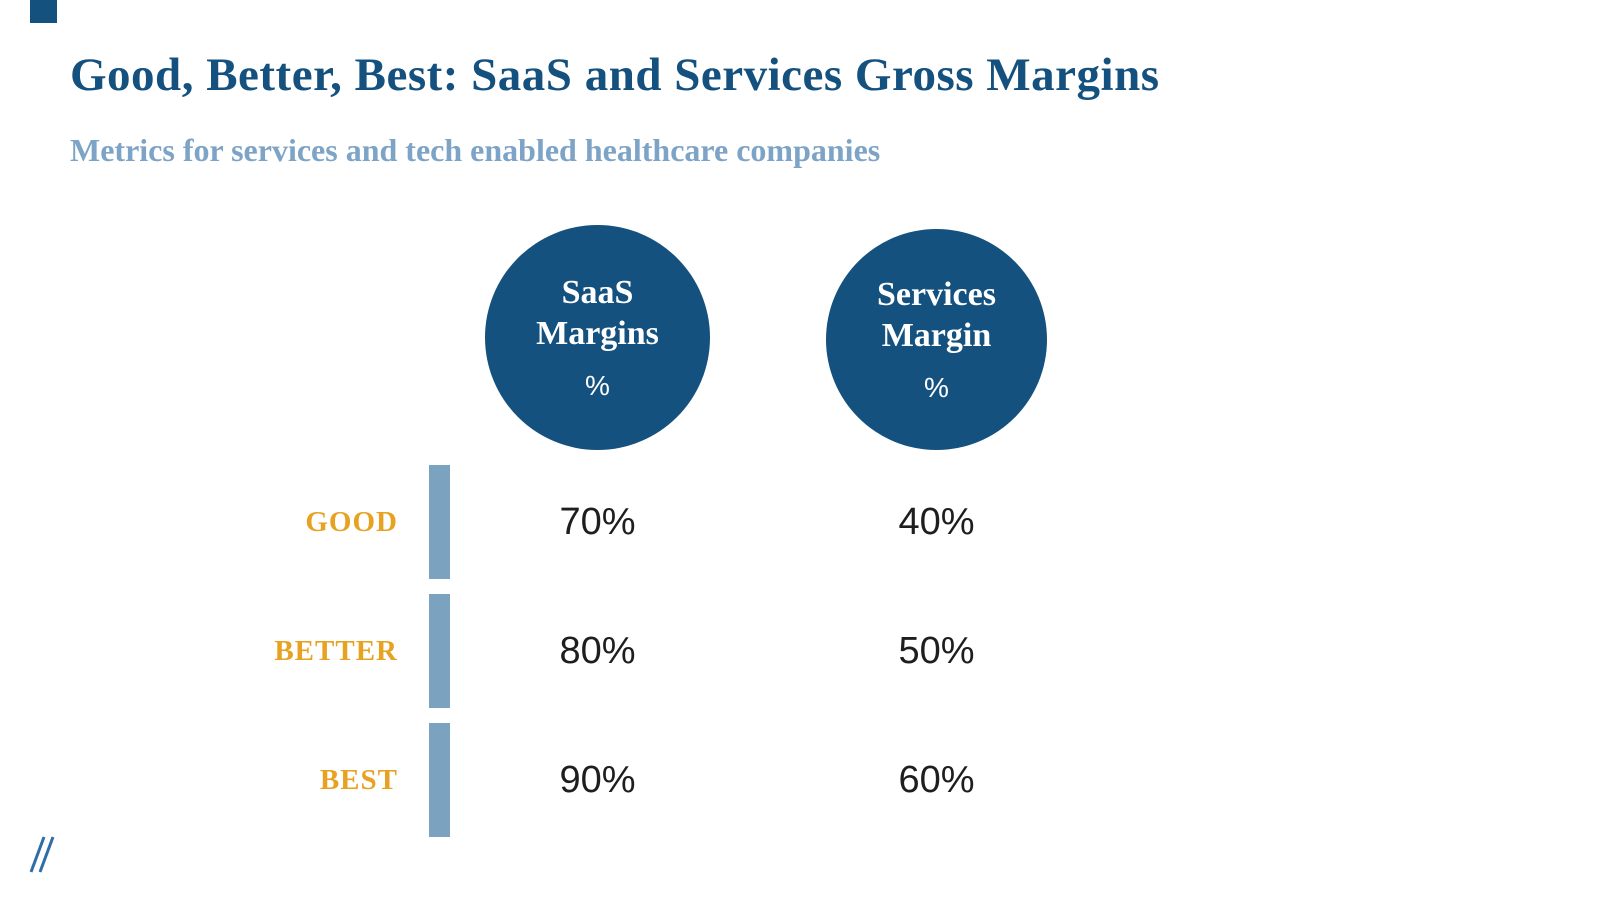  What do you see at coordinates (936, 521) in the screenshot?
I see `services-margin-value: 40%` at bounding box center [936, 521].